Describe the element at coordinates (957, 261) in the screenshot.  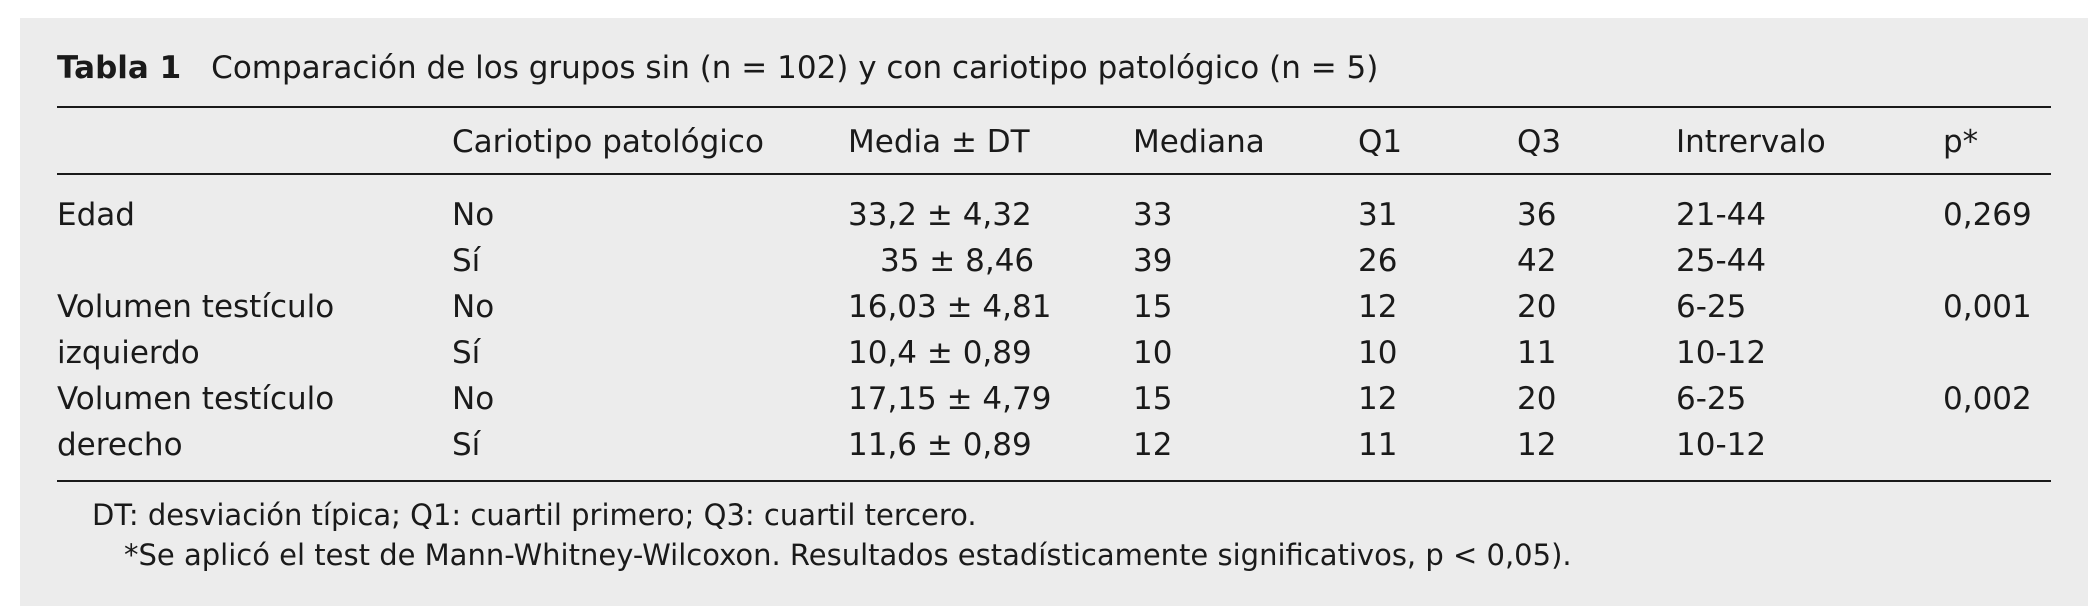
I see `cell-media: 35 ± 8,46` at that location.